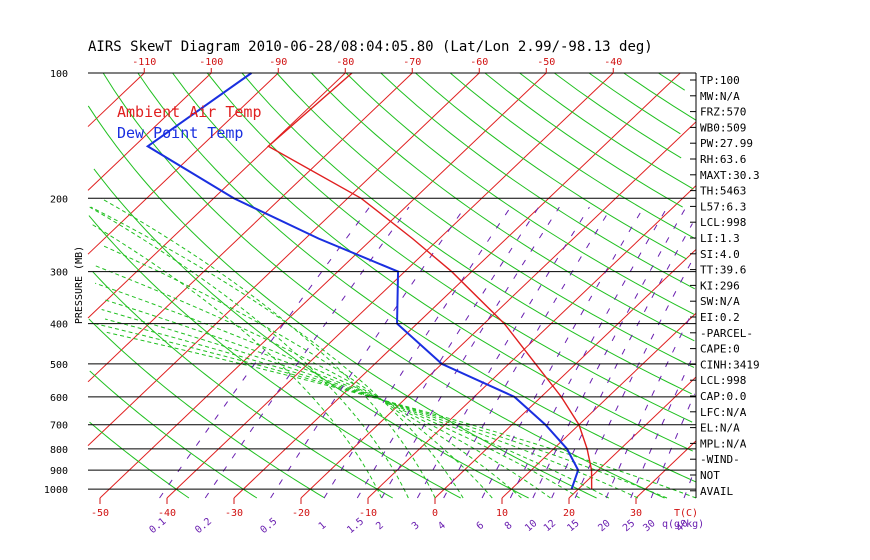 The image size is (870, 560). I want to click on pressure-tick-label: 200, so click(59, 199).